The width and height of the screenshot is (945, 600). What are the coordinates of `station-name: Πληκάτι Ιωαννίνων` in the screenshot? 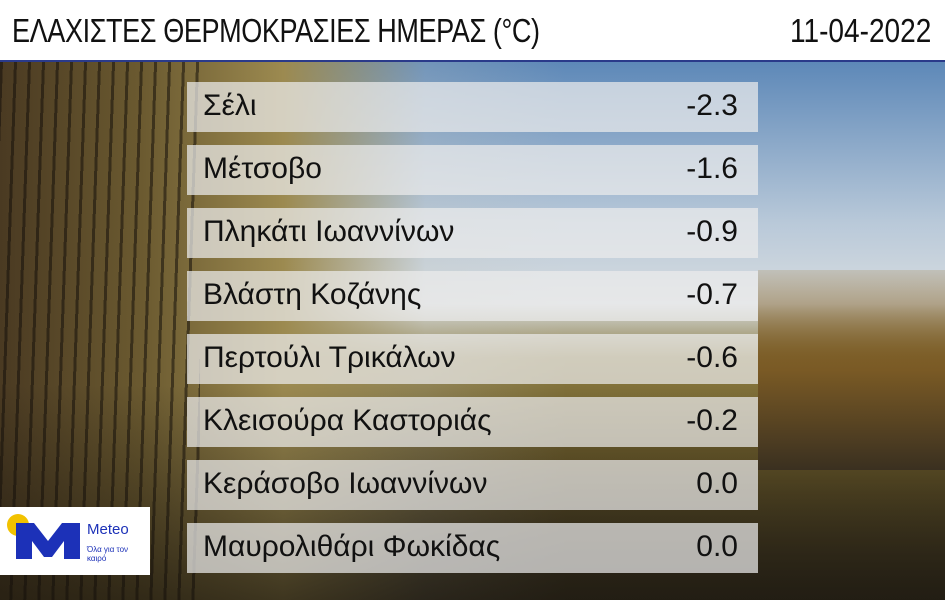 It's located at (329, 231).